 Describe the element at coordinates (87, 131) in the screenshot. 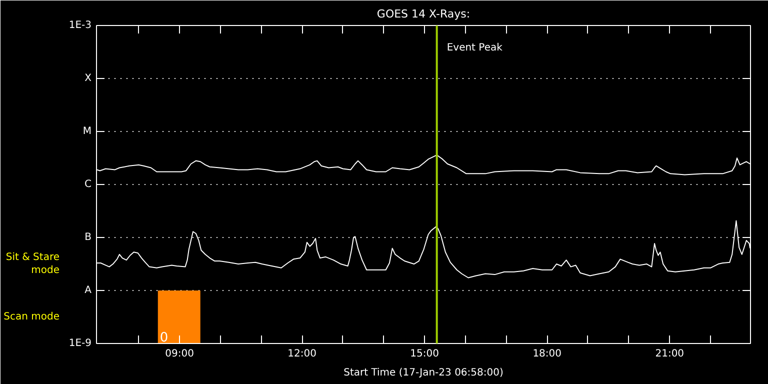

I see `y-tick-label: M` at that location.